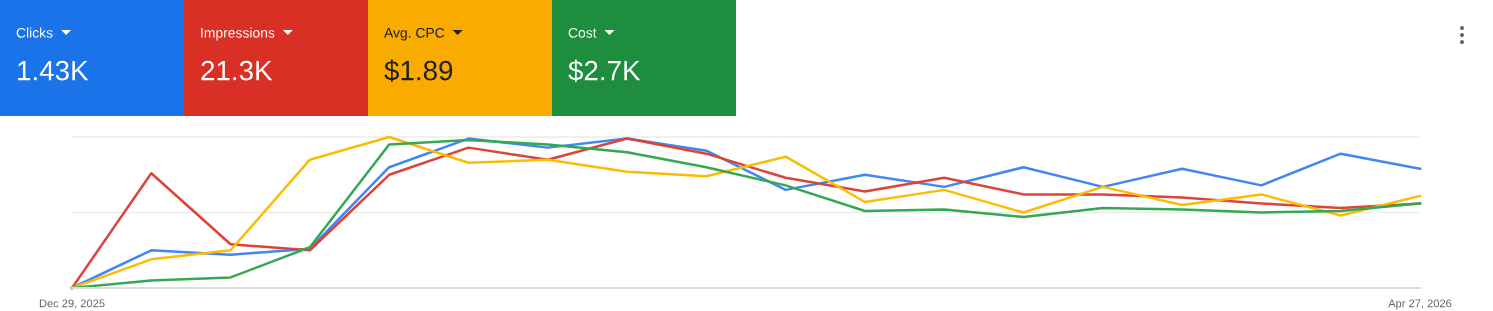  What do you see at coordinates (418, 71) in the screenshot?
I see `text: $1.89` at bounding box center [418, 71].